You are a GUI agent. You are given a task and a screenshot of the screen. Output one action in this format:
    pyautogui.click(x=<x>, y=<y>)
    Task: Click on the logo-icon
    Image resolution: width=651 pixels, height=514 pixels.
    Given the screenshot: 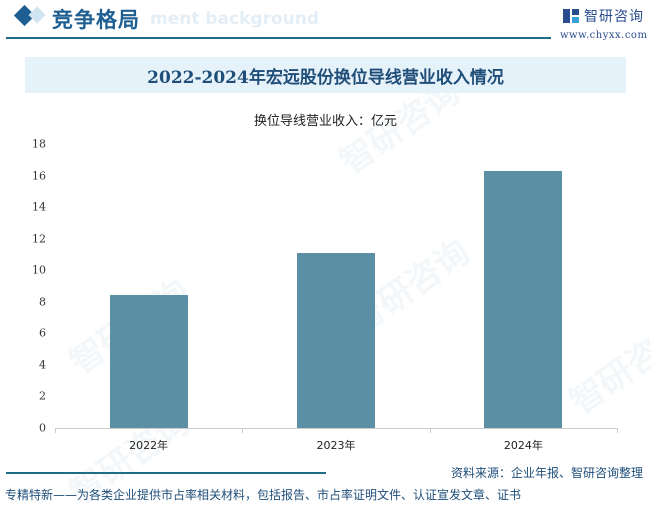 What is the action you would take?
    pyautogui.click(x=571, y=16)
    